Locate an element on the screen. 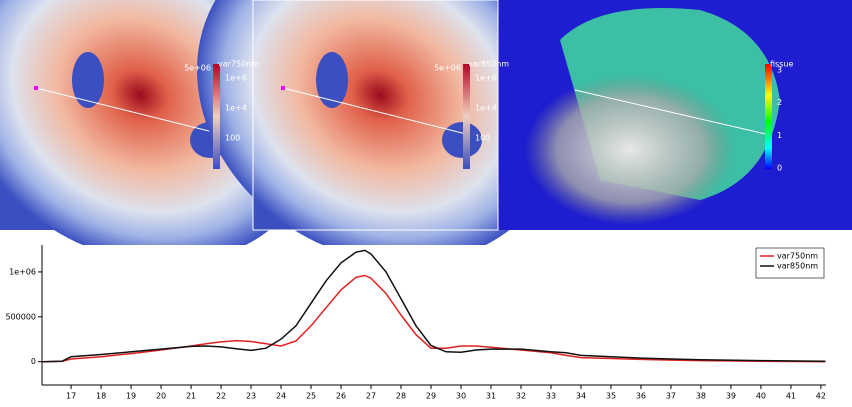  colorbar-label: 3 is located at coordinates (779, 70).